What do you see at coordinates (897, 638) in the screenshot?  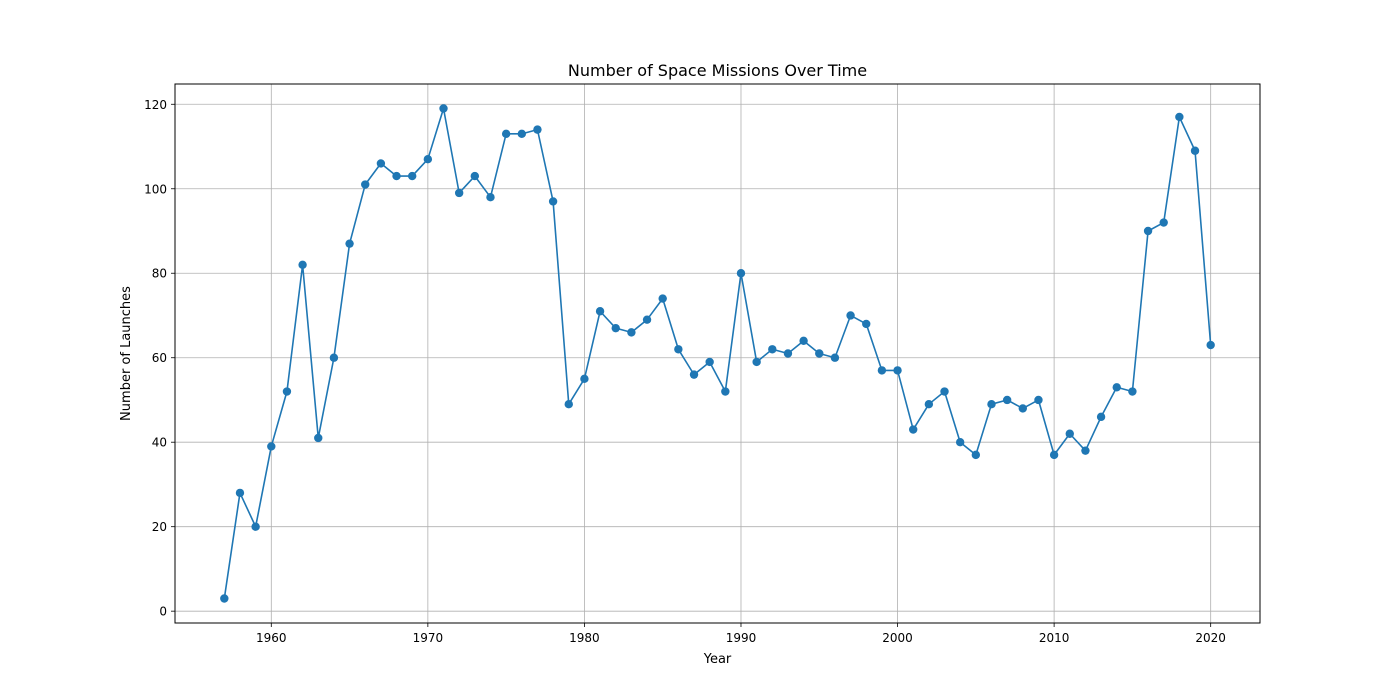 I see `x-tick-label: 2000` at bounding box center [897, 638].